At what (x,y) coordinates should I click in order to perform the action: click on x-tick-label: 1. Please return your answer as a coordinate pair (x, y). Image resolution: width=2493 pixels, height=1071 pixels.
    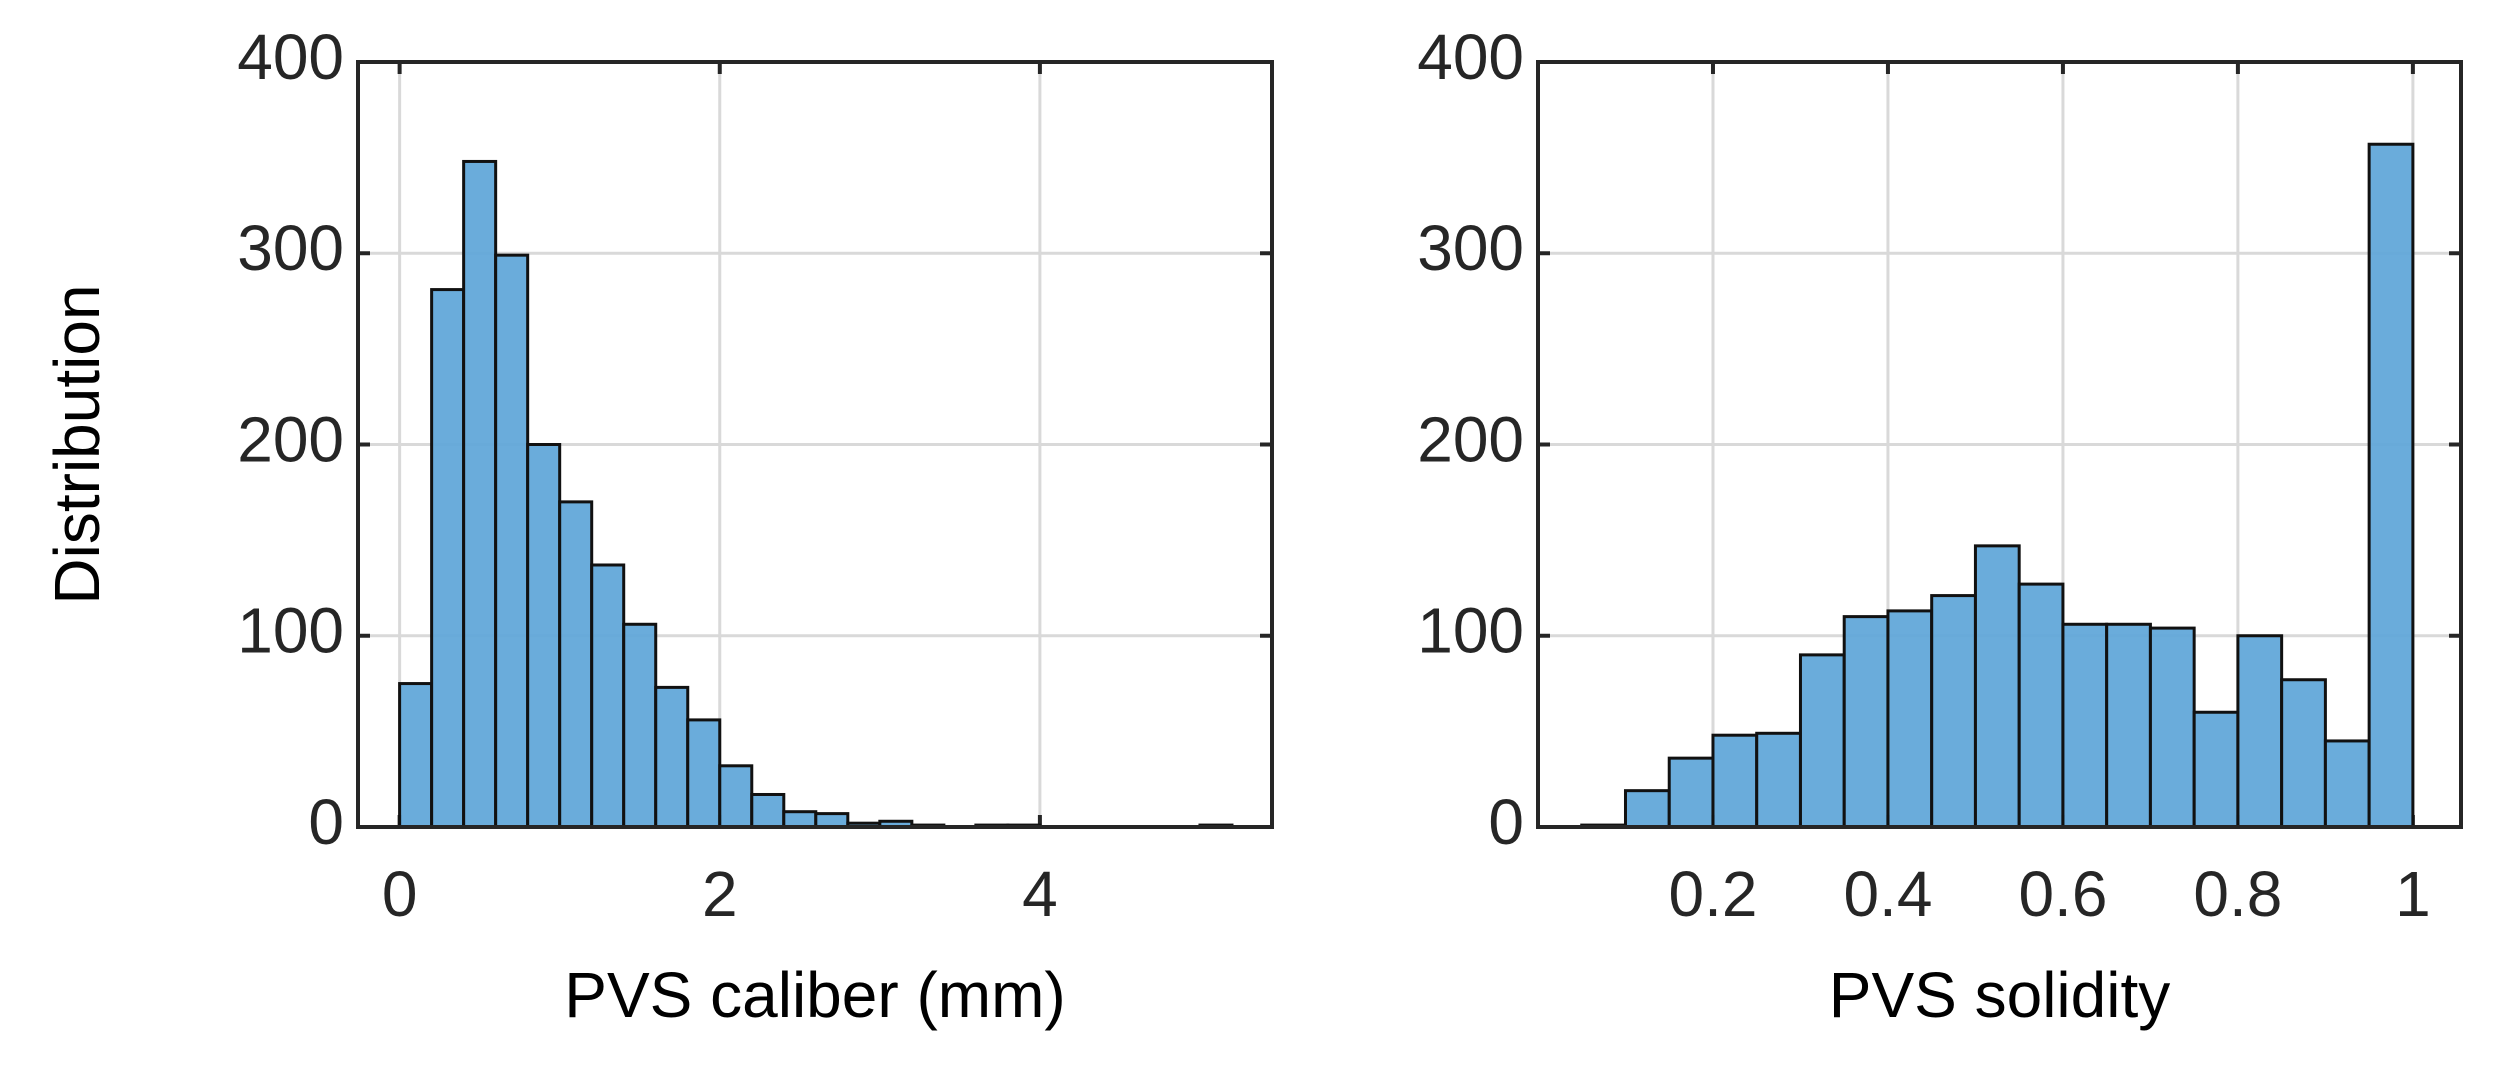
    Looking at the image, I should click on (2413, 894).